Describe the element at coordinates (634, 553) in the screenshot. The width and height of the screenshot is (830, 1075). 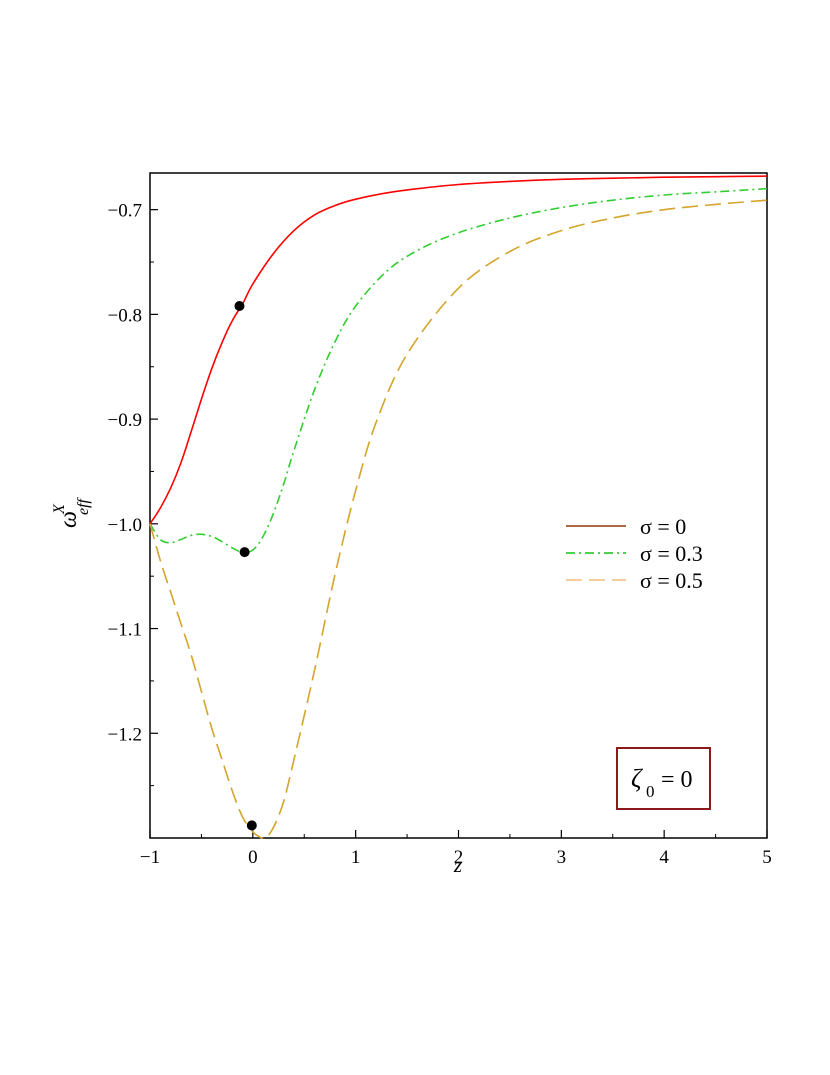
I see `legend: σ = 0σ = 0.3σ = 0.5` at that location.